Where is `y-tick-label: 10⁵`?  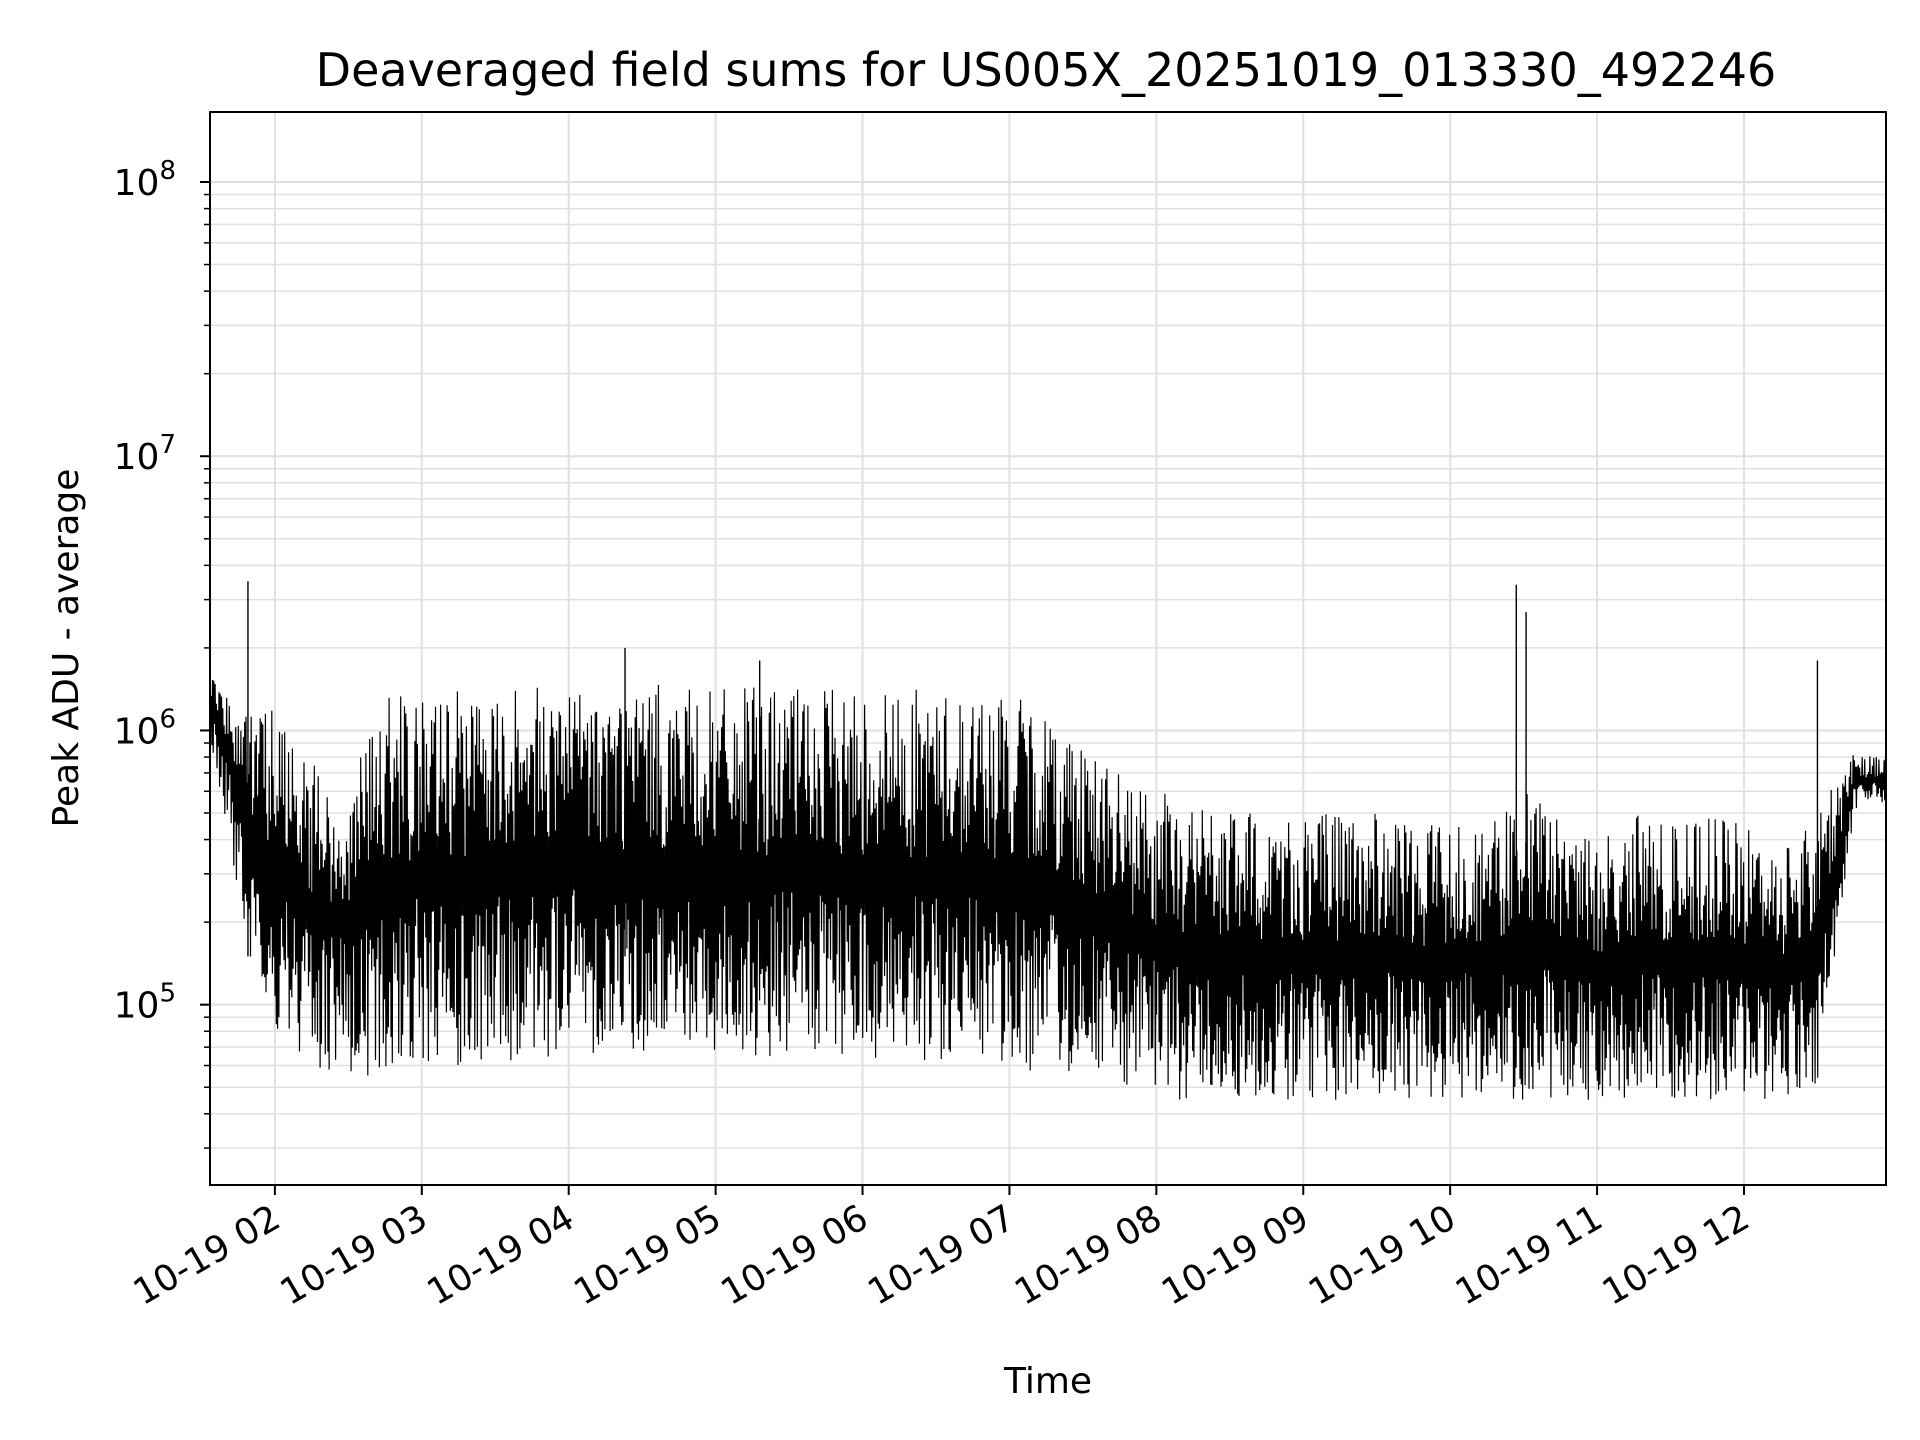 y-tick-label: 10⁵ is located at coordinates (145, 1003).